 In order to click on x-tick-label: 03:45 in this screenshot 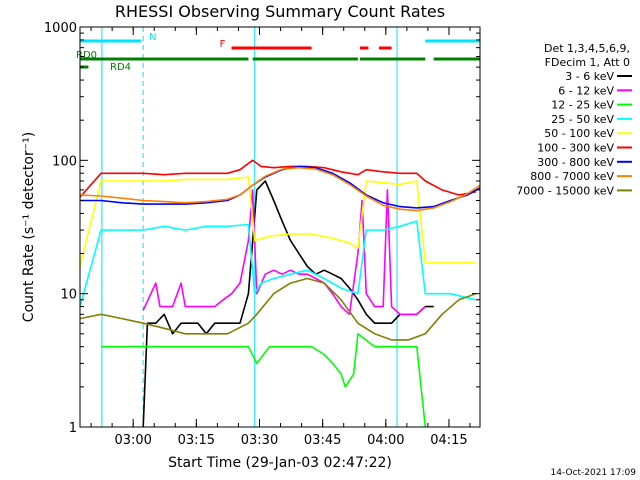, I will do `click(322, 440)`.